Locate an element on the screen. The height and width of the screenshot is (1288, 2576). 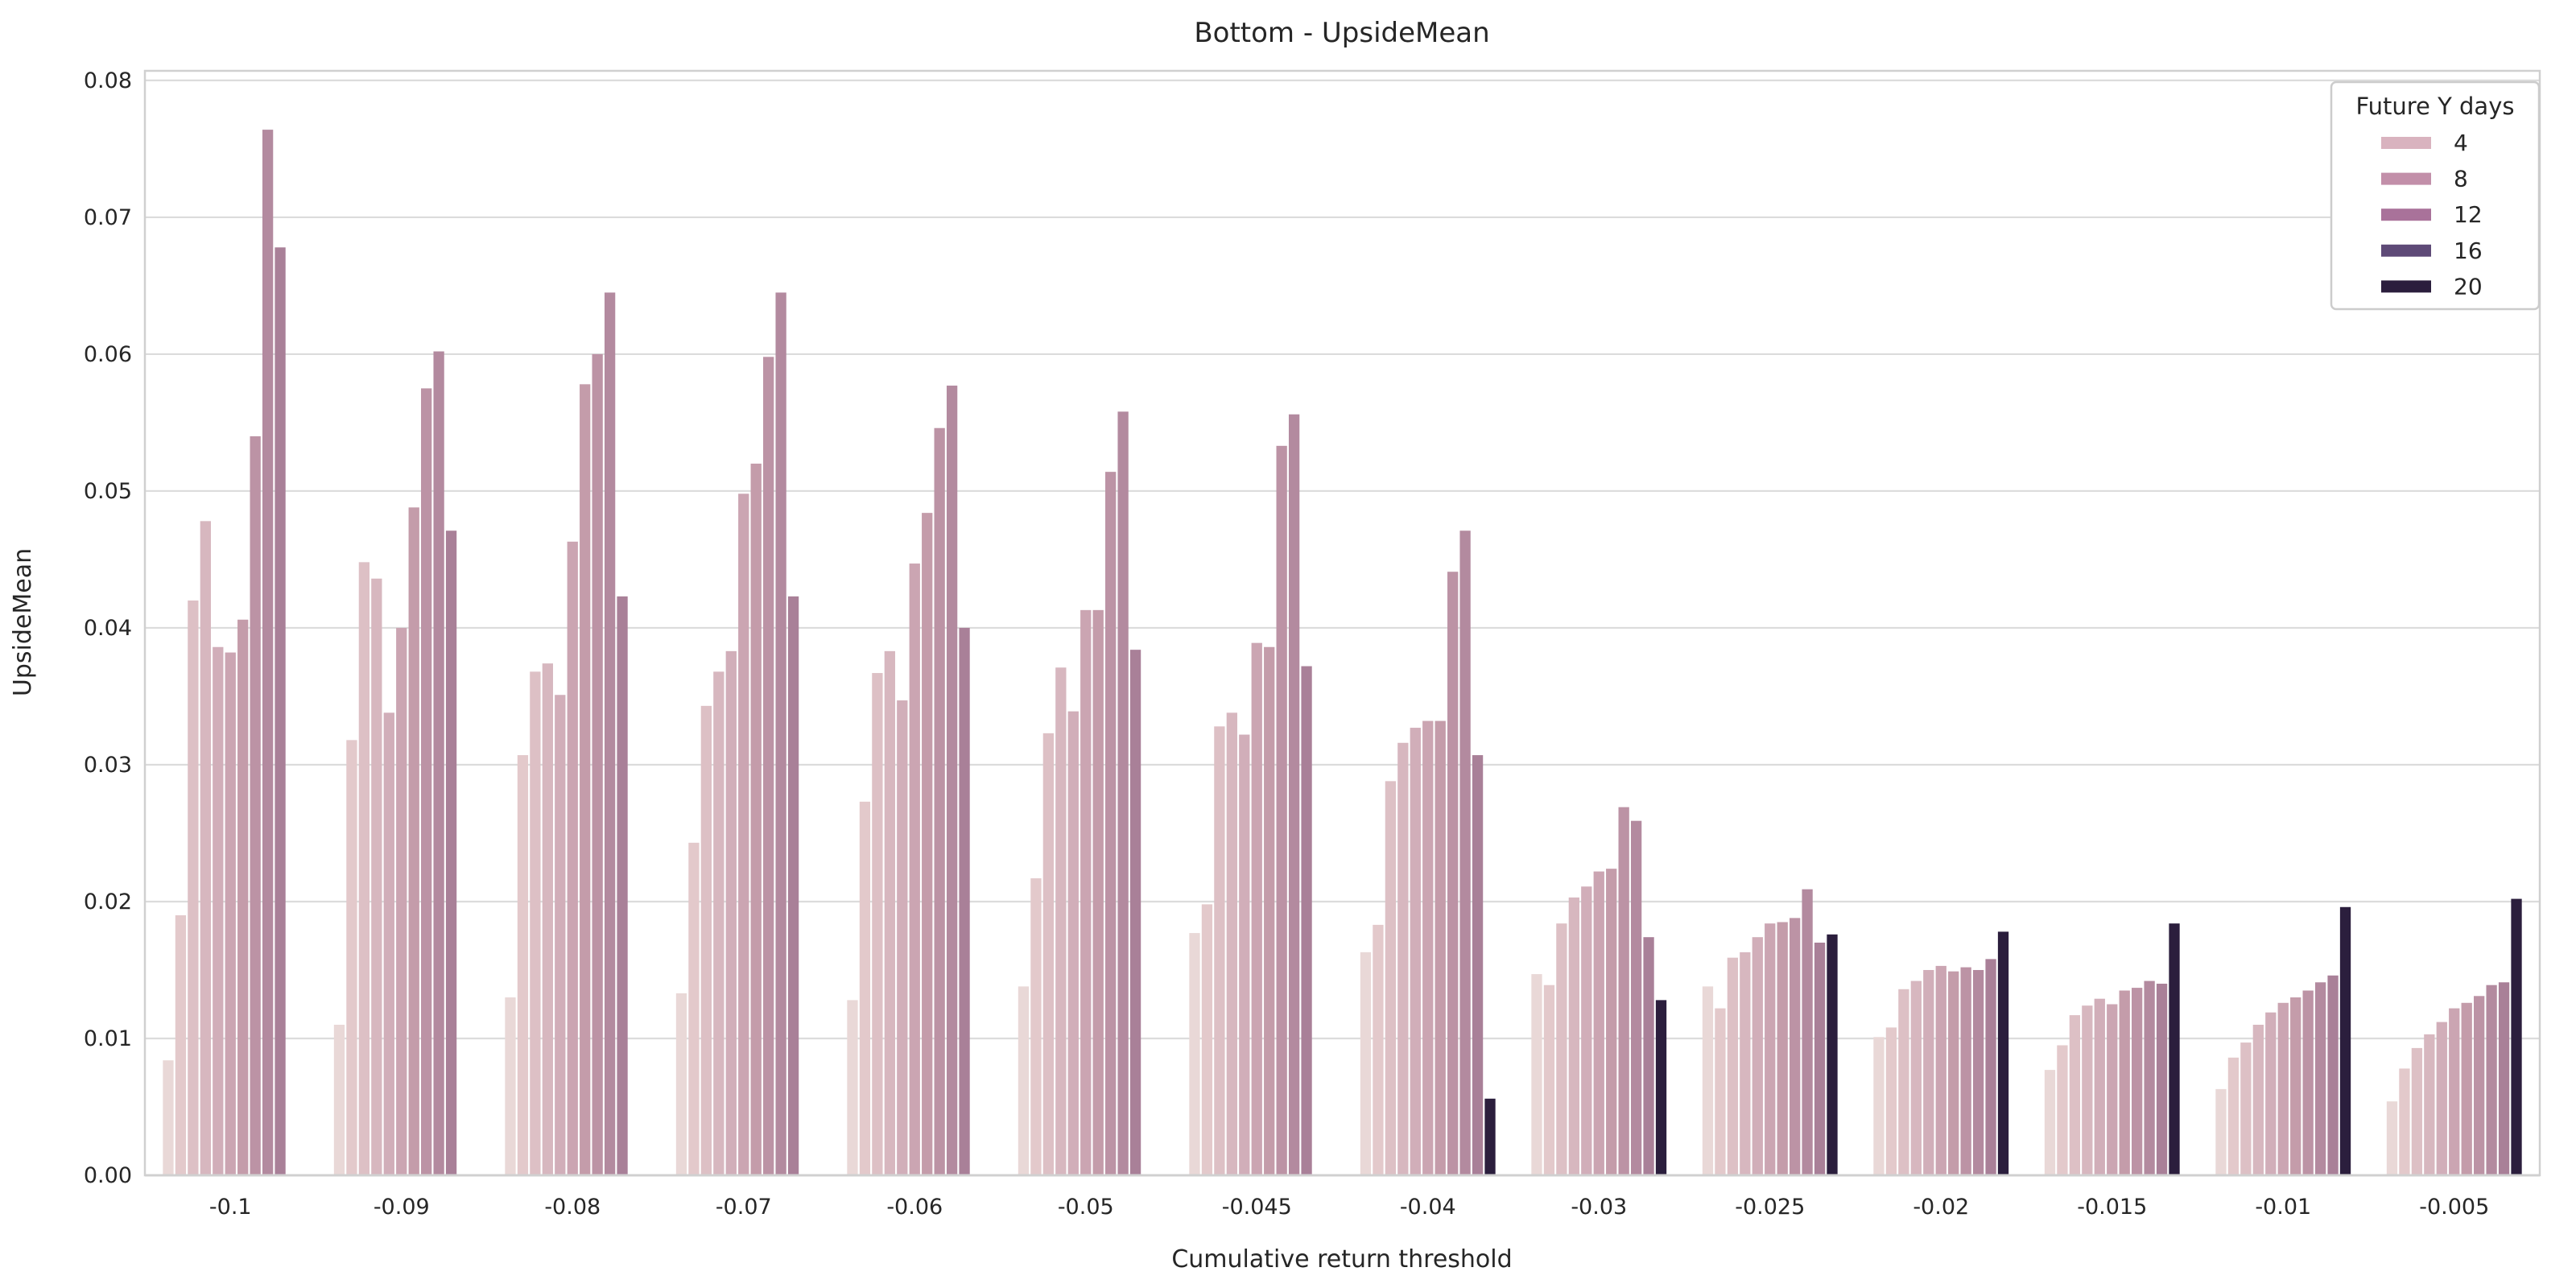
bar-day2-cat-0.015 is located at coordinates (2062, 1110).